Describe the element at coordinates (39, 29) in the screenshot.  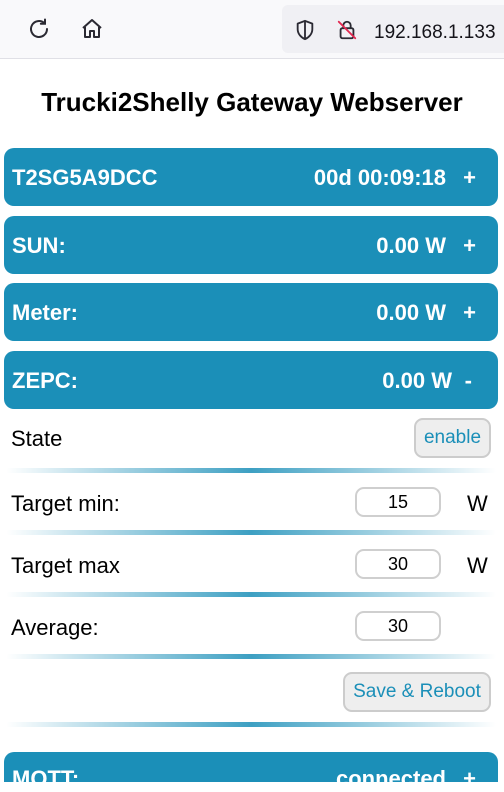
I see `reload-icon` at that location.